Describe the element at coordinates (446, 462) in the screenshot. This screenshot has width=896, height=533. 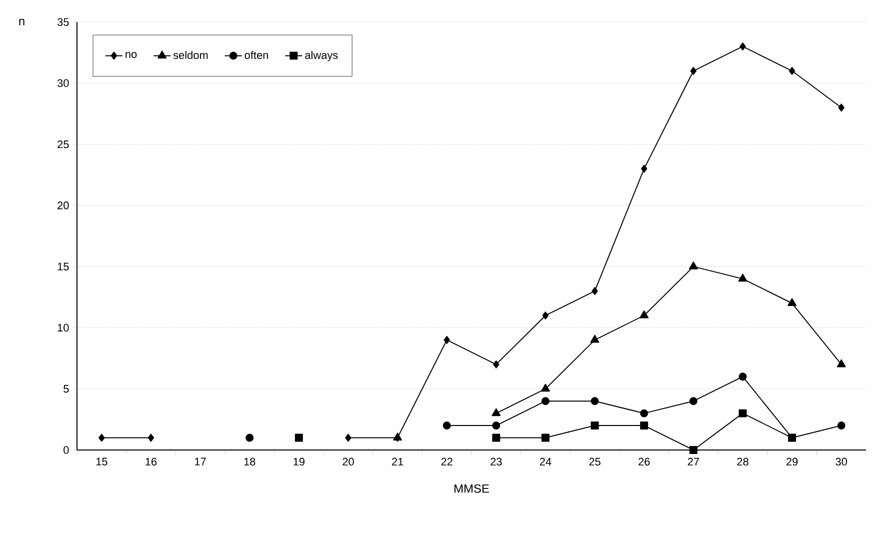
I see `x-tick-label: 22` at that location.